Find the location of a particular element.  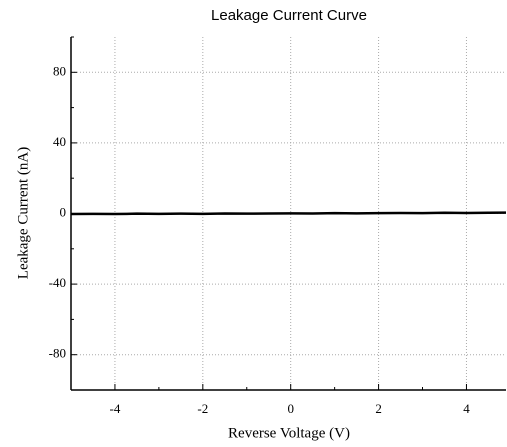

x-tick-label: 4 is located at coordinates (466, 408).